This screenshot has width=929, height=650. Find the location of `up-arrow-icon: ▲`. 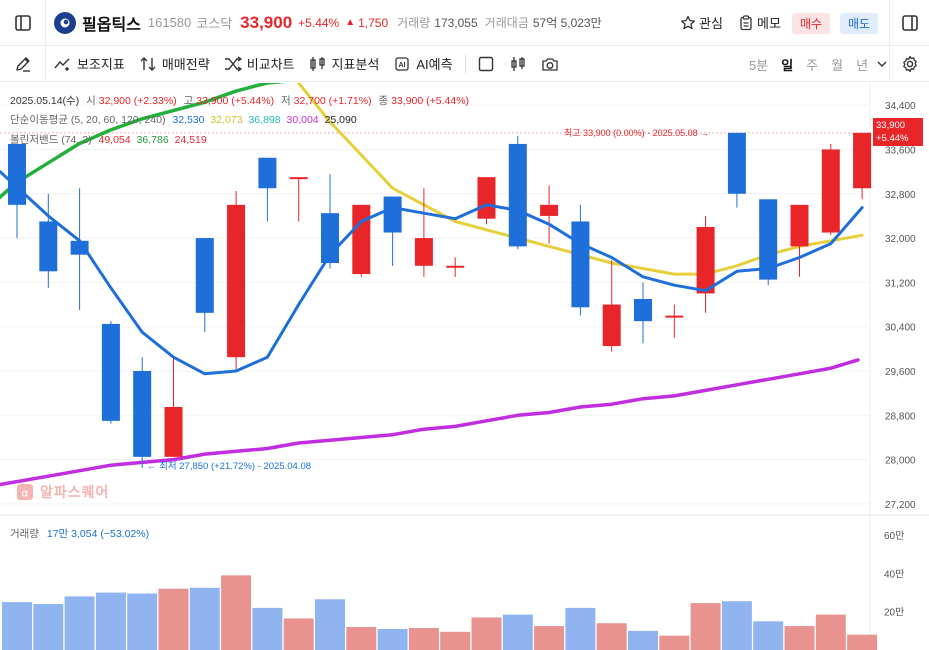

up-arrow-icon: ▲ is located at coordinates (350, 22).